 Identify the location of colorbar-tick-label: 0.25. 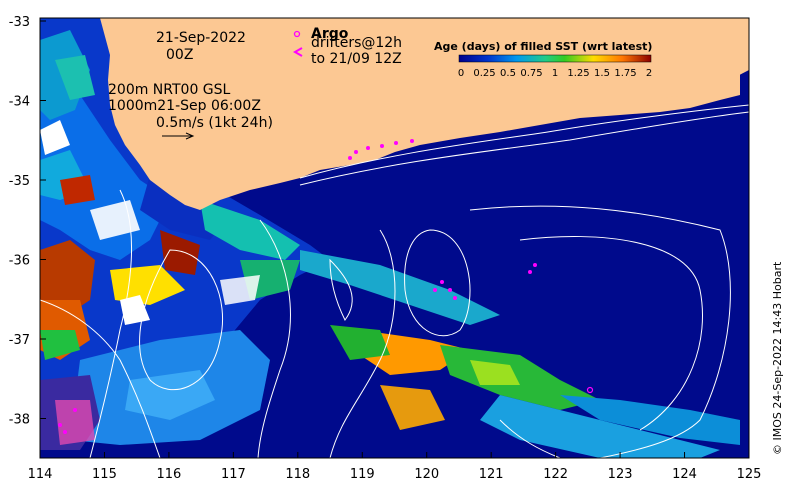
(484, 73).